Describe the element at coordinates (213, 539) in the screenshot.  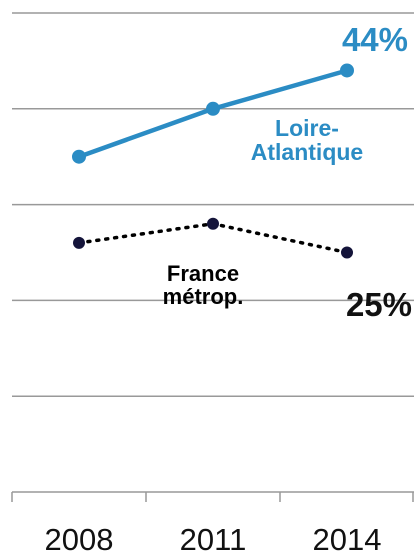
I see `x-tick-label: 2011` at that location.